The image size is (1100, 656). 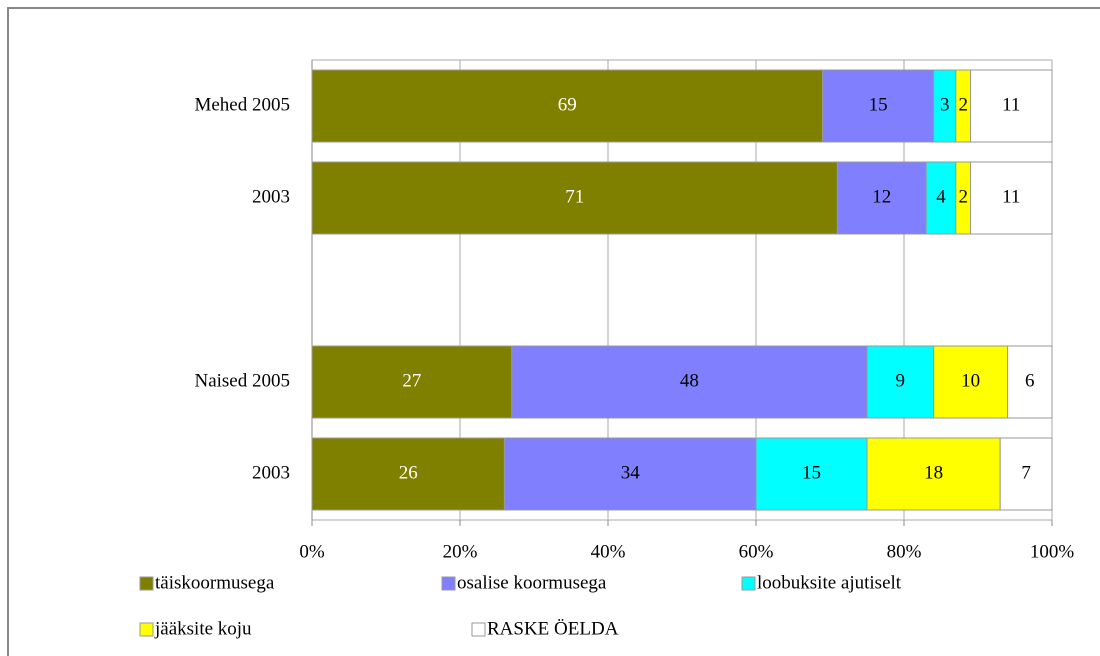 What do you see at coordinates (203, 628) in the screenshot?
I see `legend-label: jääksite koju` at bounding box center [203, 628].